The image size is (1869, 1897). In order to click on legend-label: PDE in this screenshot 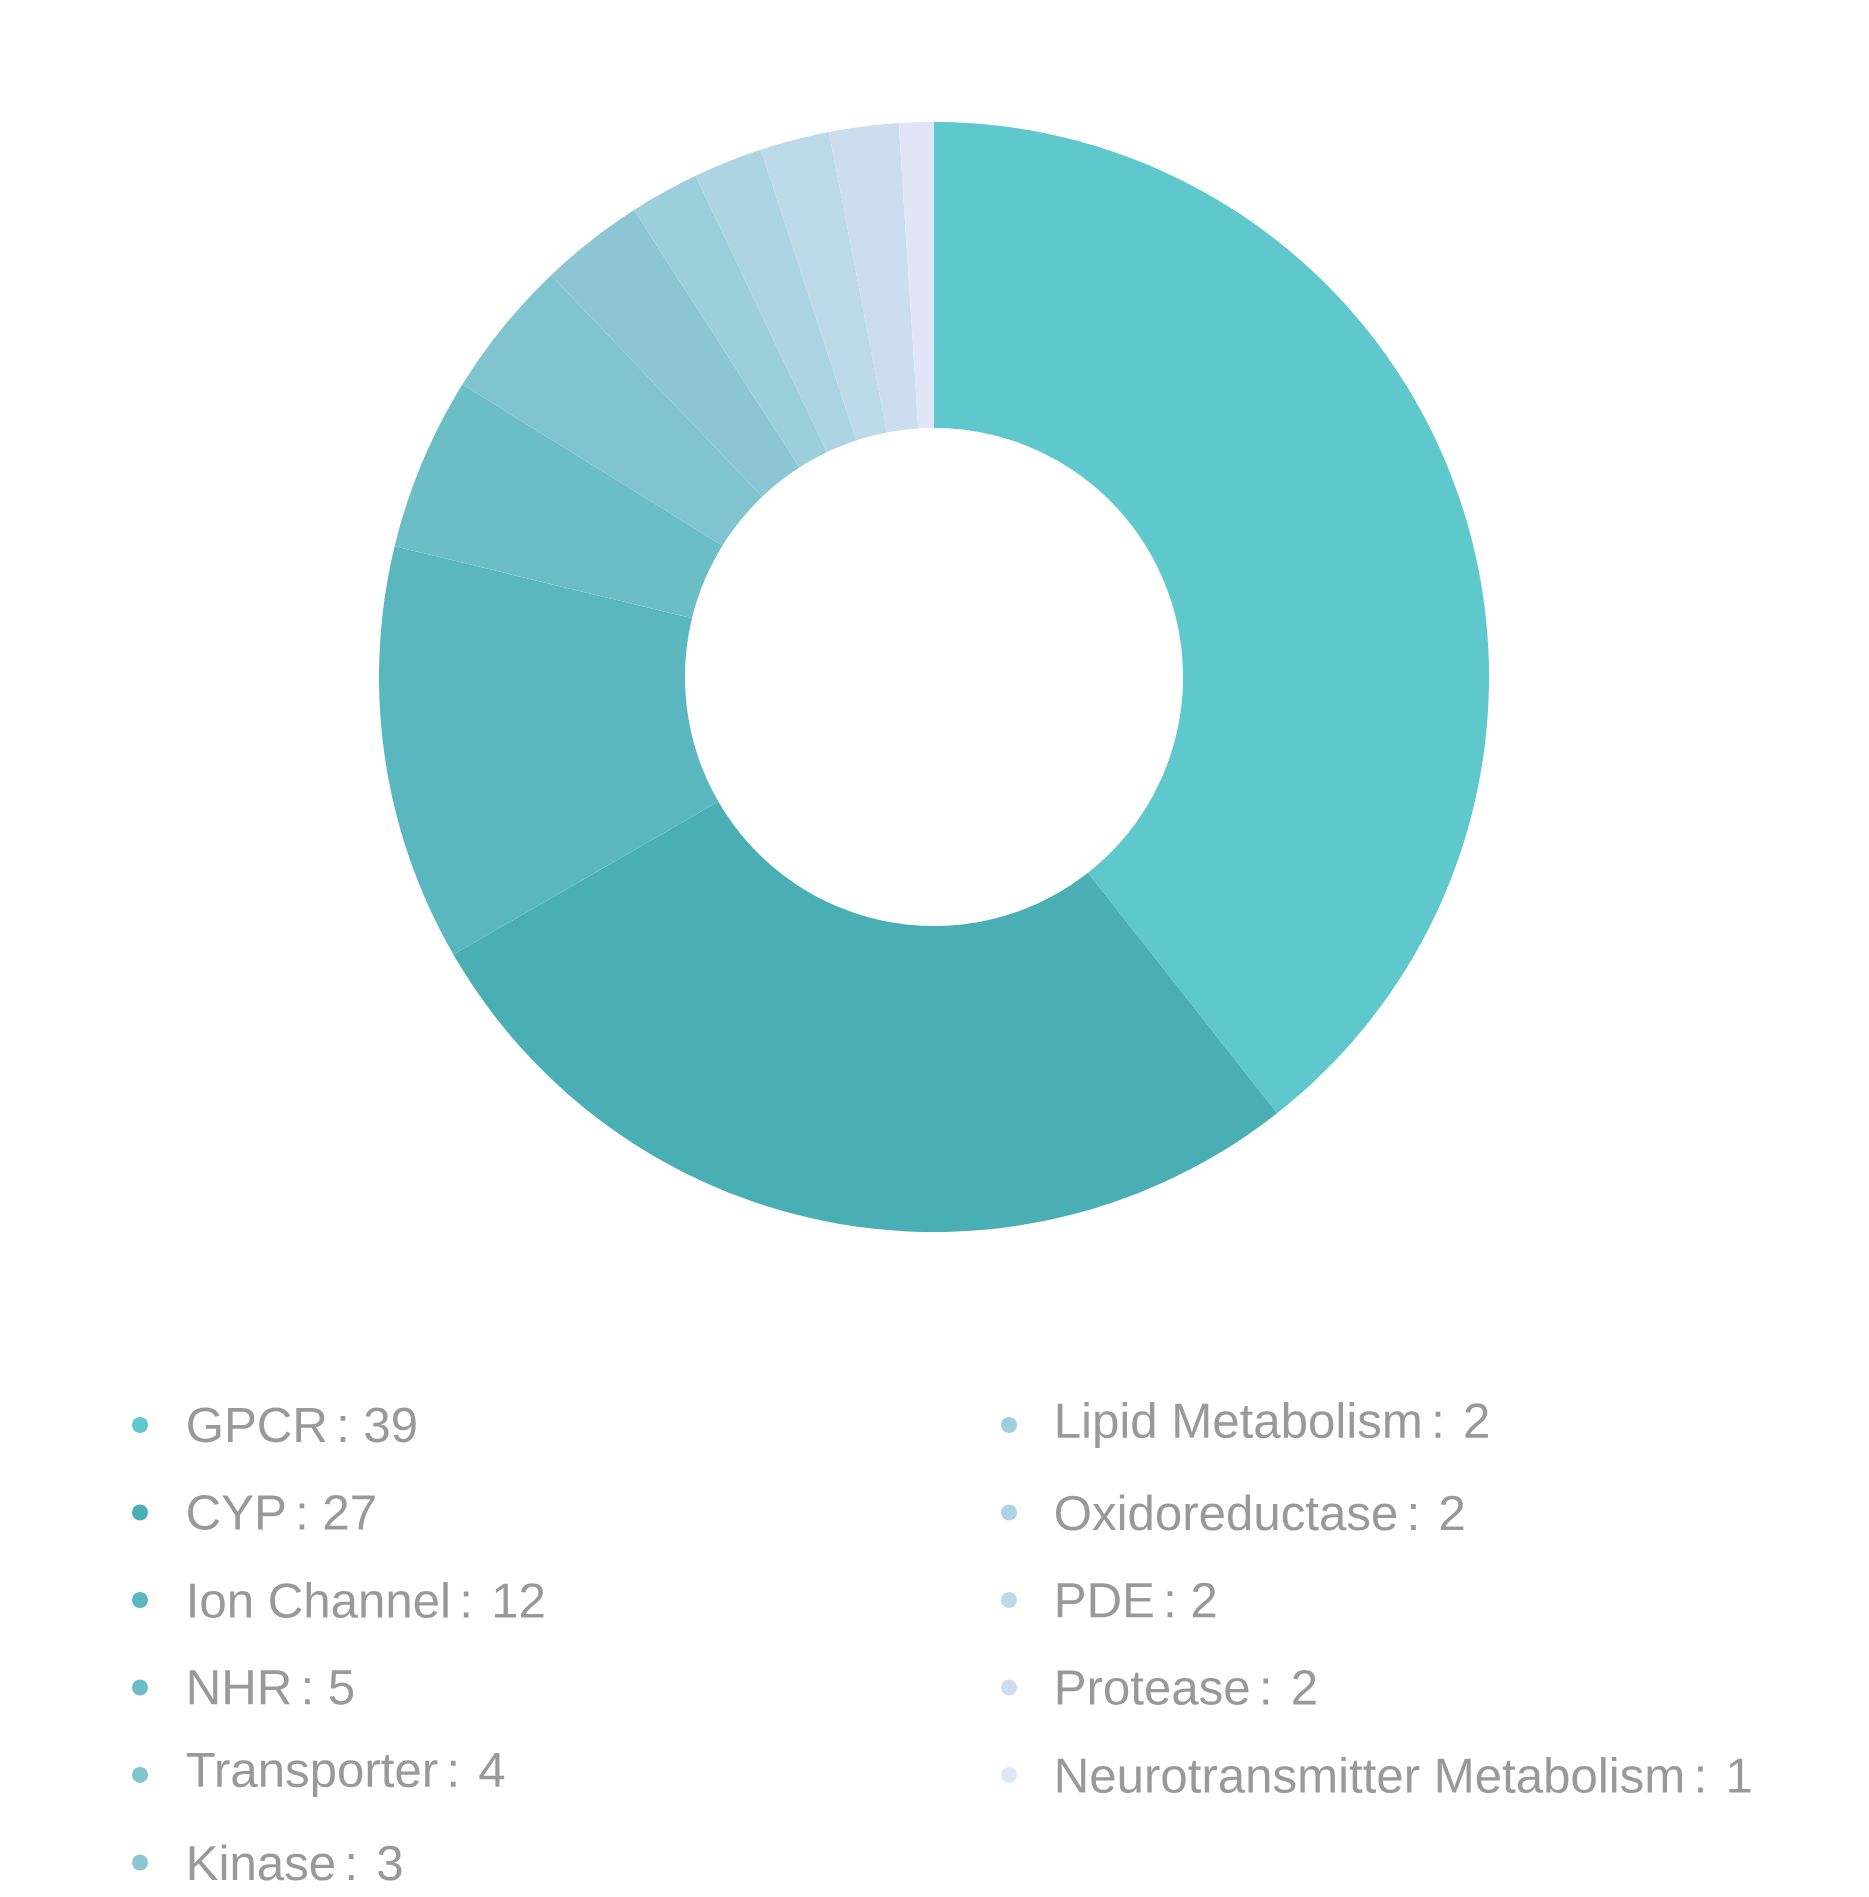, I will do `click(1105, 1600)`.